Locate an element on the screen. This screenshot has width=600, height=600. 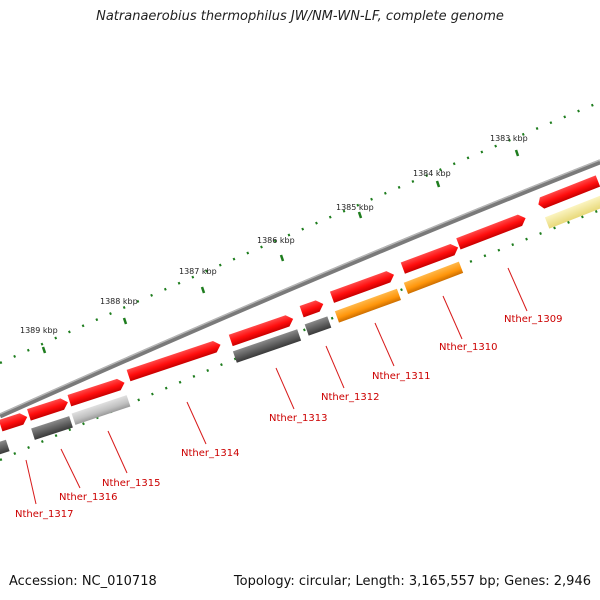
ruler-label: 1385 kbp is located at coordinates (355, 207).